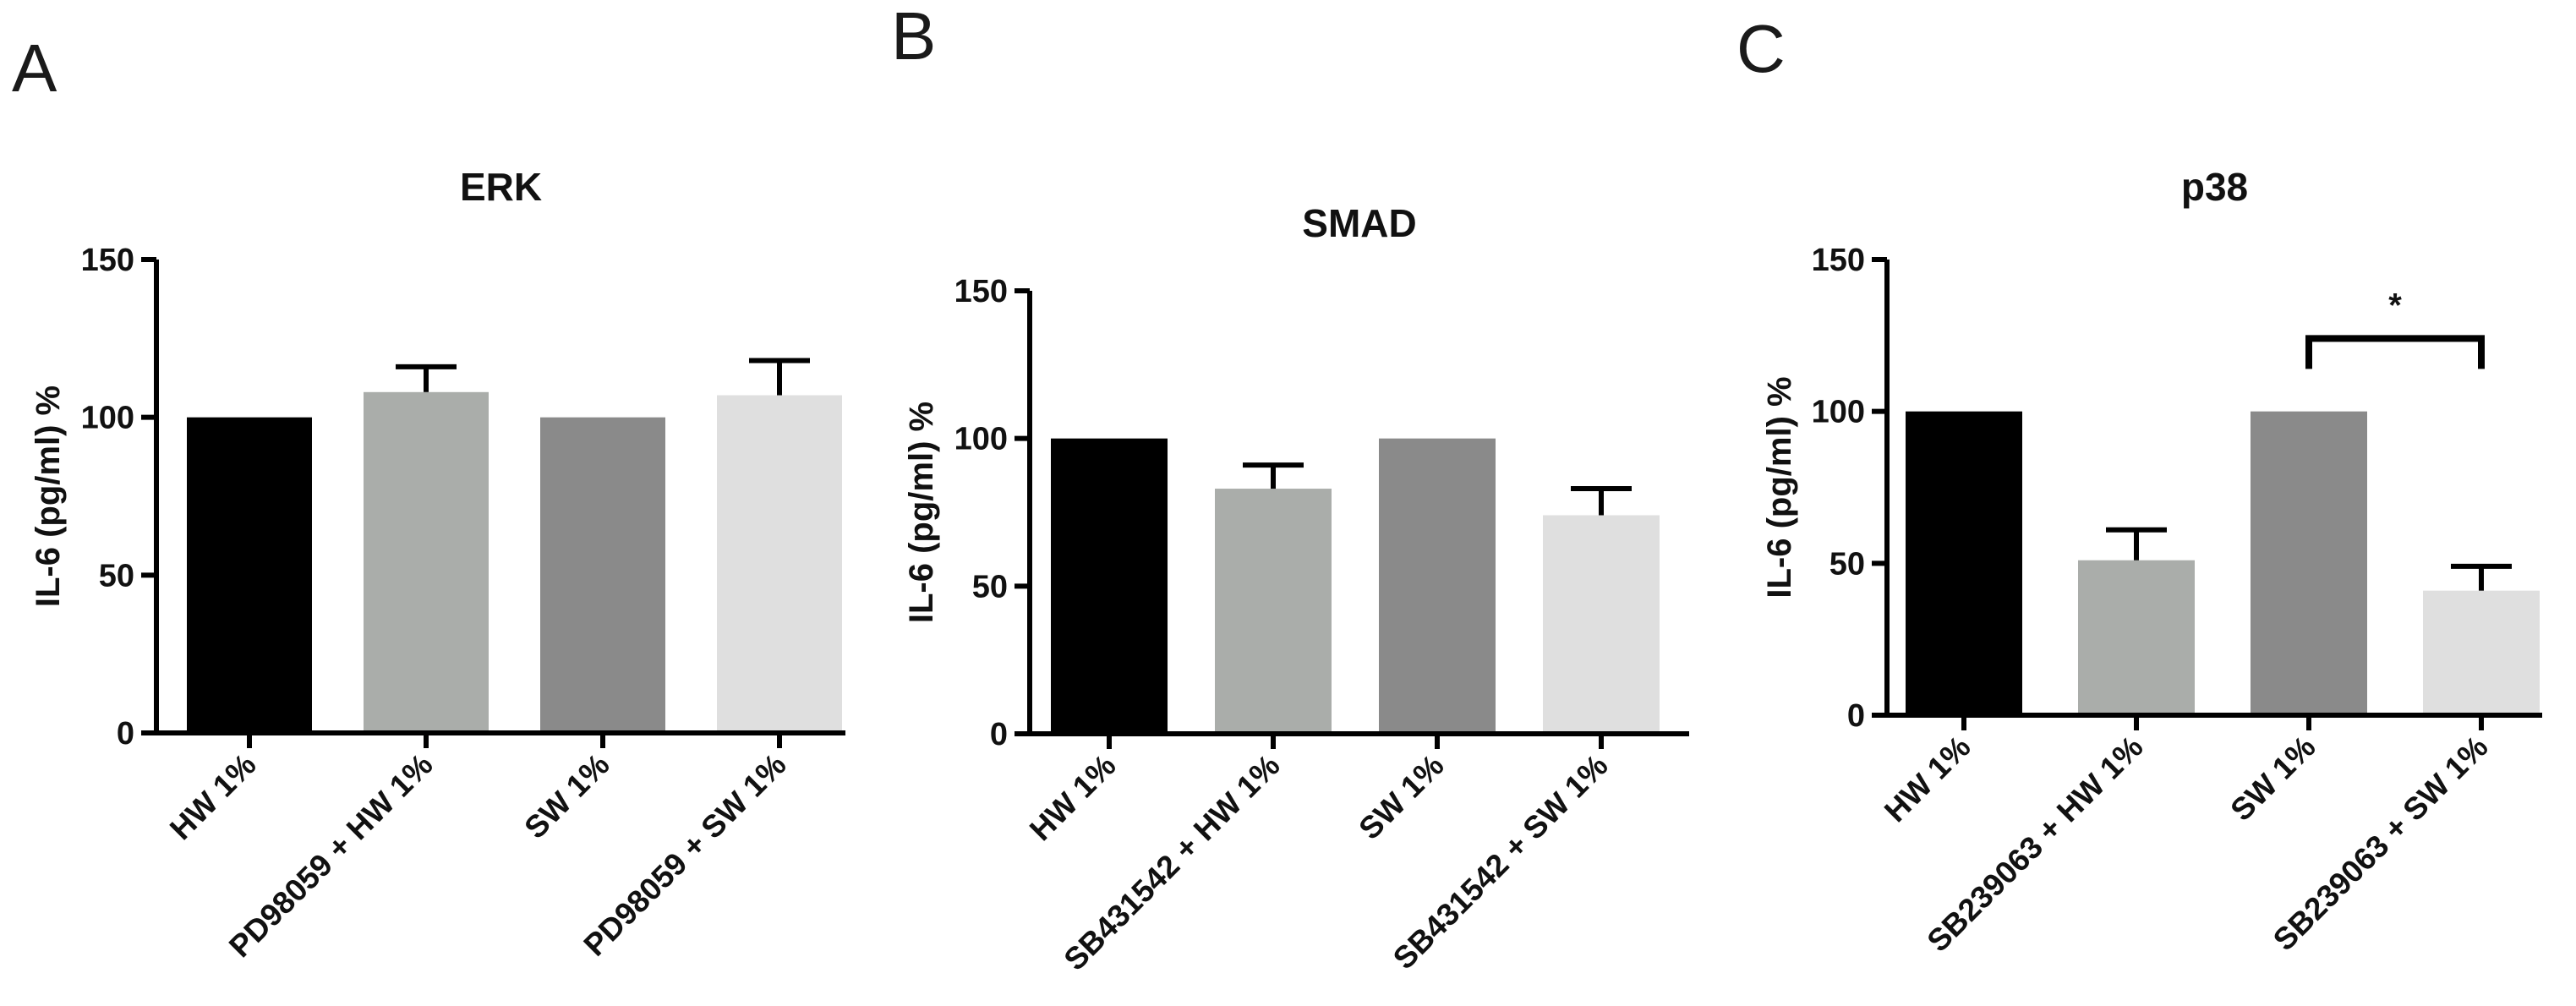  What do you see at coordinates (501, 187) in the screenshot?
I see `chart-title: ERK` at bounding box center [501, 187].